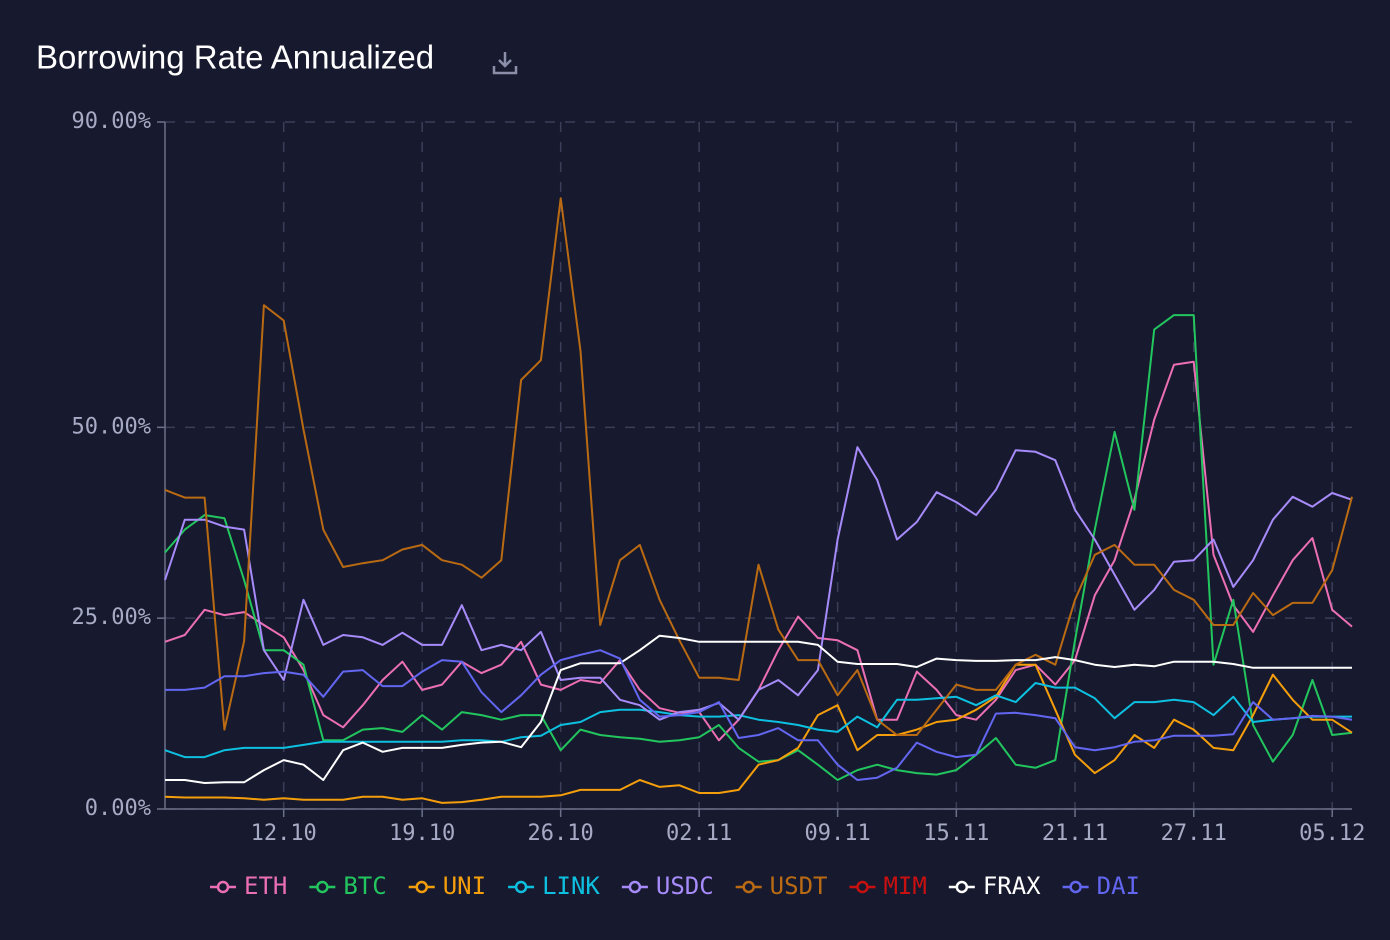 The width and height of the screenshot is (1390, 940). I want to click on x-tick-label: 09.11, so click(838, 833).